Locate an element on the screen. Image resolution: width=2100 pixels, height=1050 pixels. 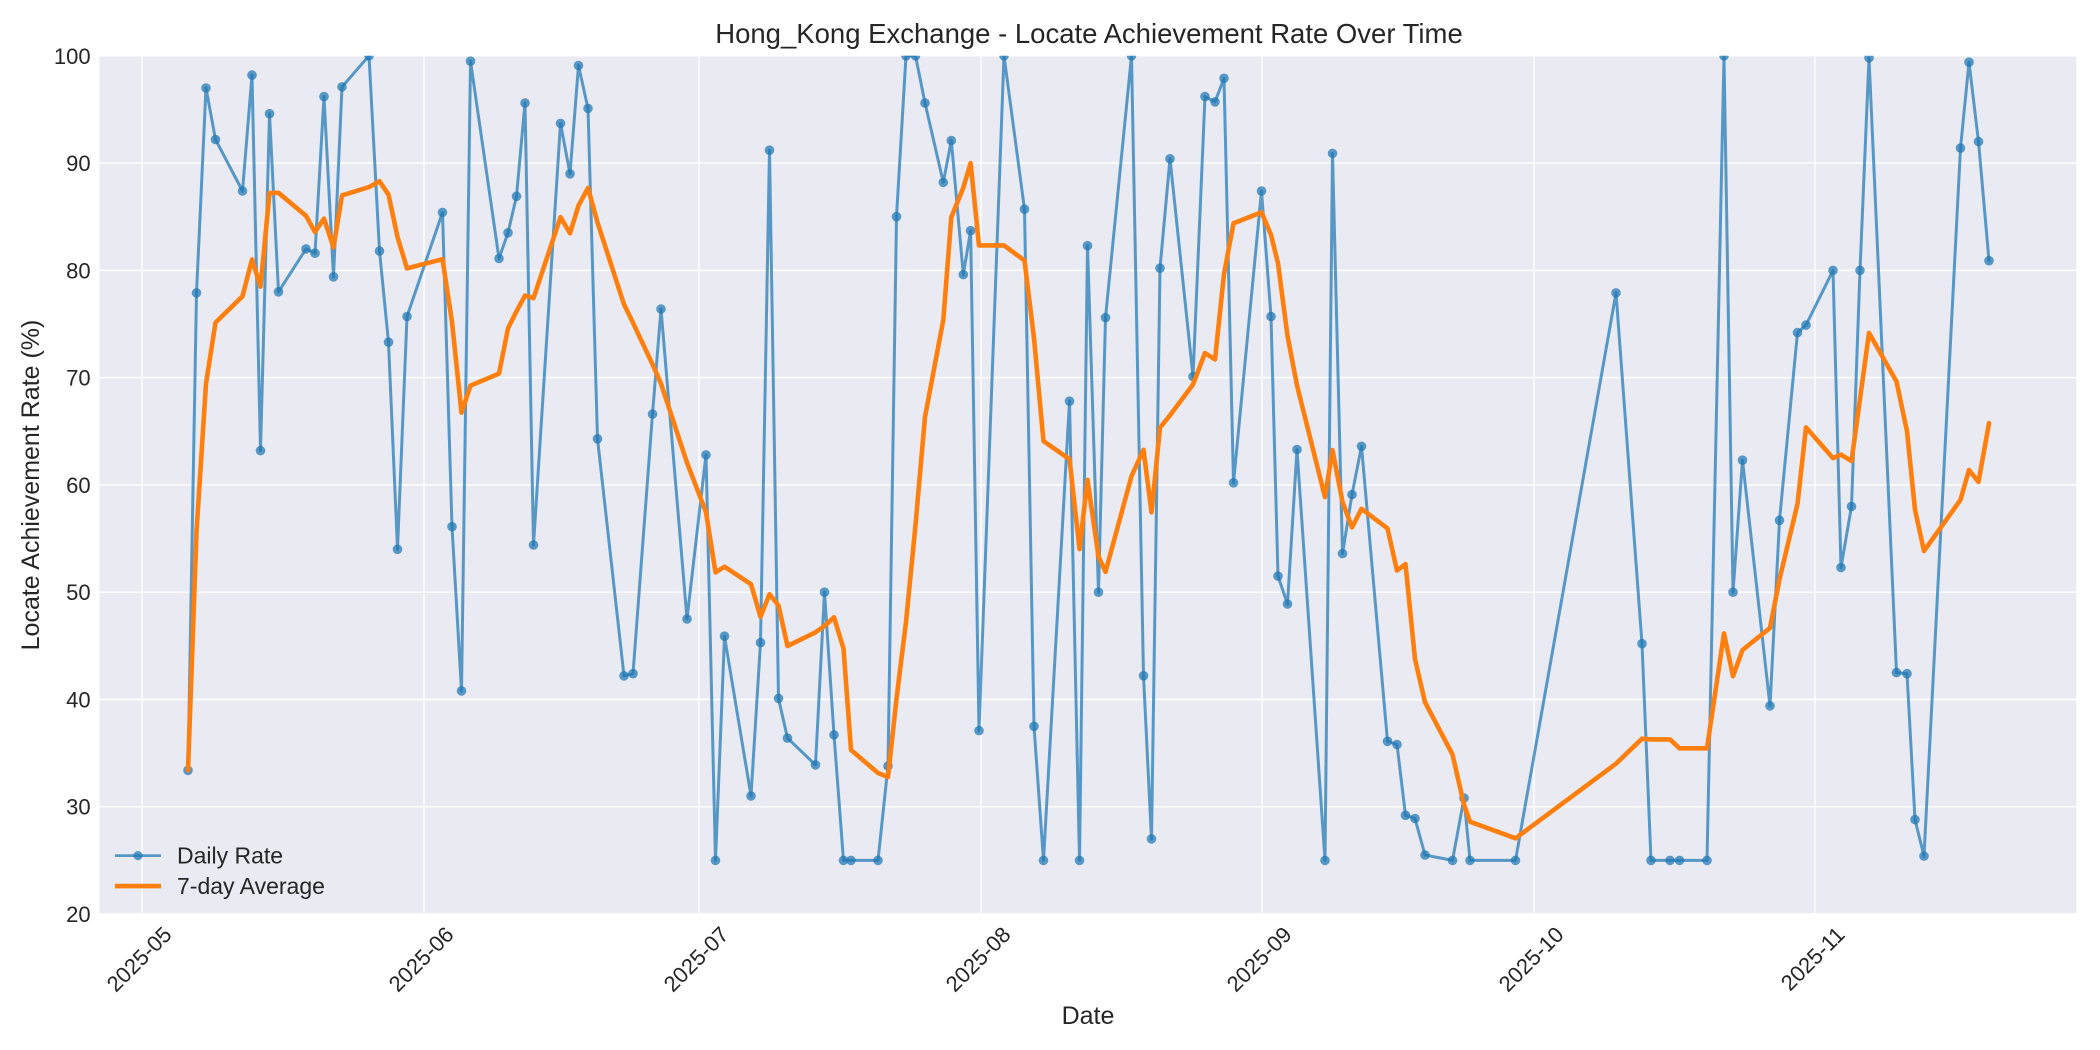
svg-text: Locate Achievement Rate (%) is located at coordinates (31, 485).